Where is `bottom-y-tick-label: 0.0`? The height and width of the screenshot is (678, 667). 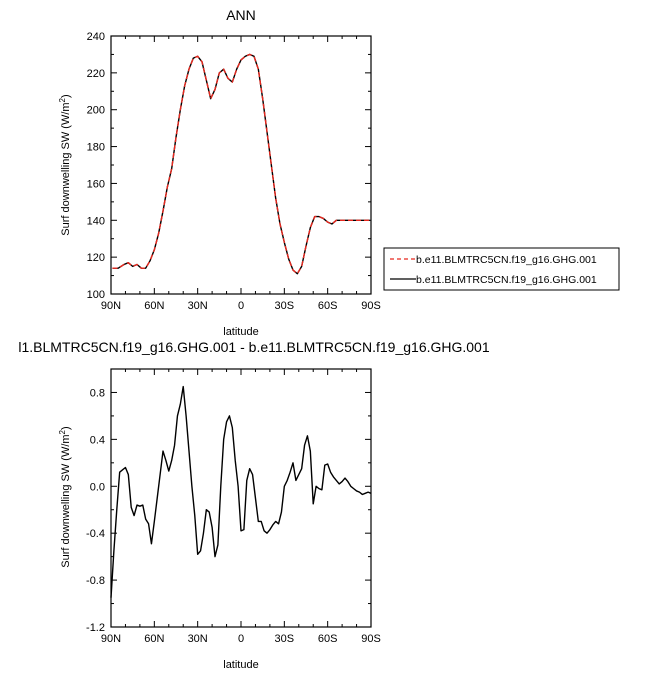
bottom-y-tick-label: 0.0 is located at coordinates (97, 487).